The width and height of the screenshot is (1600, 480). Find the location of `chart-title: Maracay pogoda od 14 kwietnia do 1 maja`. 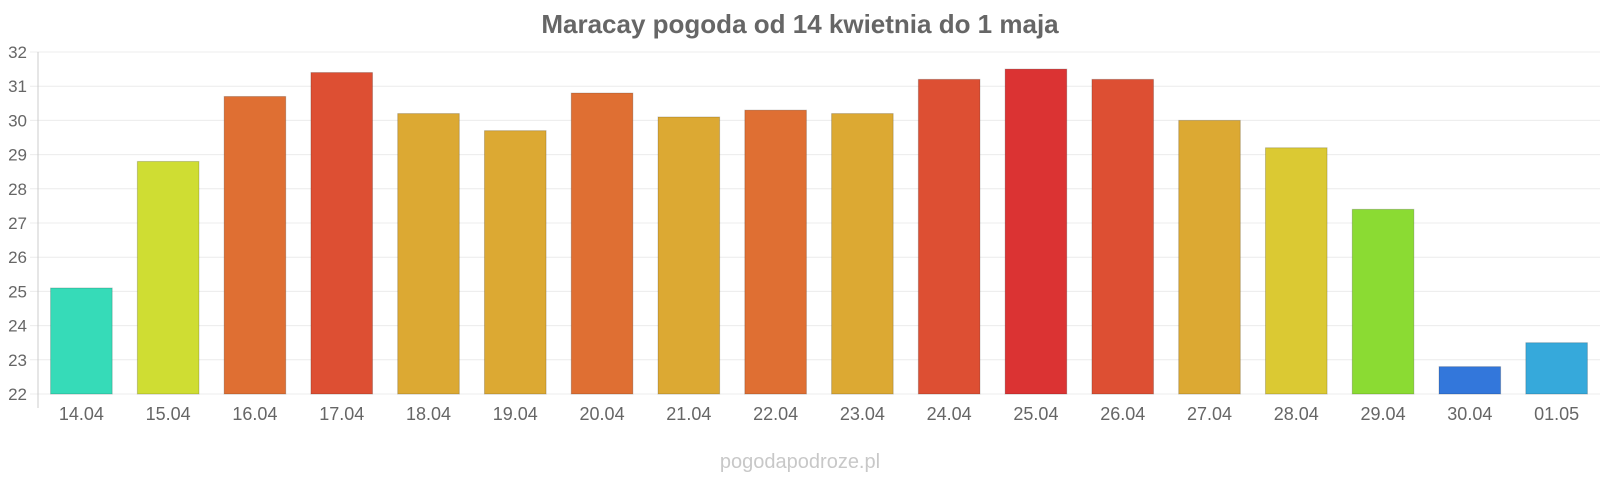

chart-title: Maracay pogoda od 14 kwietnia do 1 maja is located at coordinates (800, 24).